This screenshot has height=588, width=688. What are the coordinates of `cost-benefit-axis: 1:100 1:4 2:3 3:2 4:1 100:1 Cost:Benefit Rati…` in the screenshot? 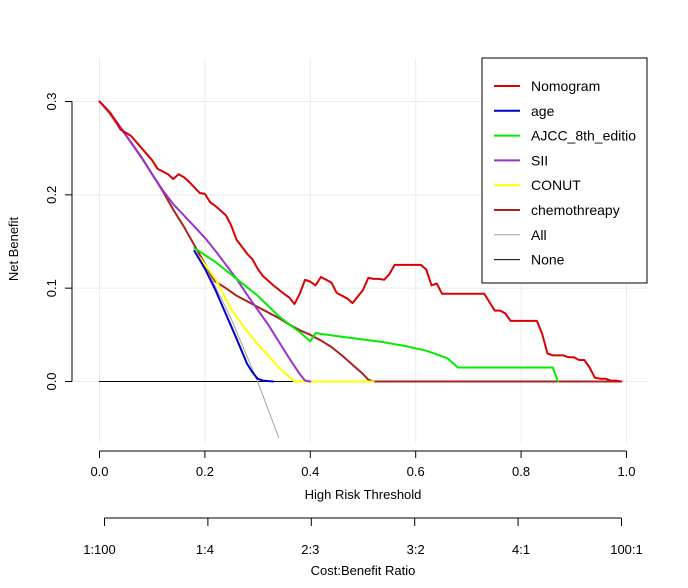 It's located at (363, 547).